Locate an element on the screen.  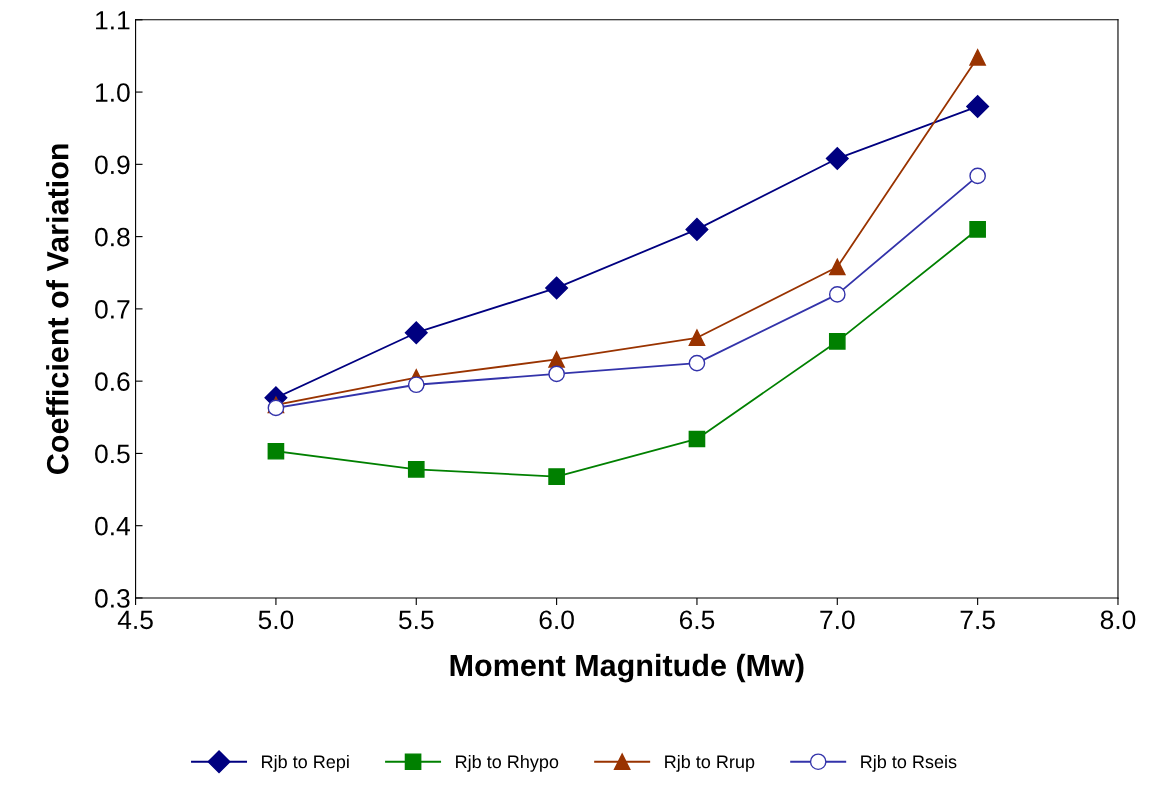
x-tick-label: 5.5 is located at coordinates (416, 620).